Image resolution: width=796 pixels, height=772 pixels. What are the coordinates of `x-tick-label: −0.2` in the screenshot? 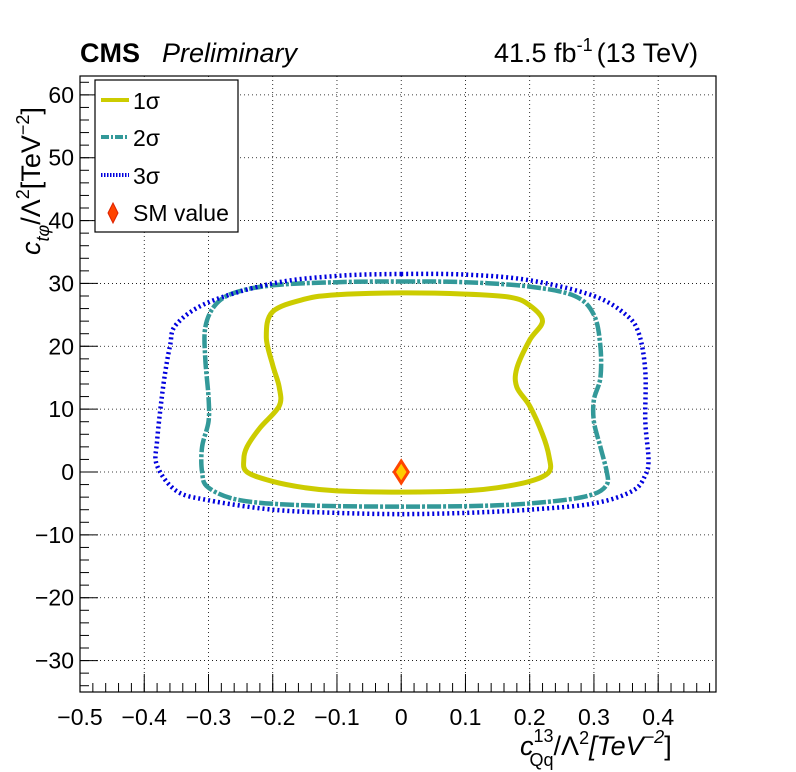 It's located at (272, 717).